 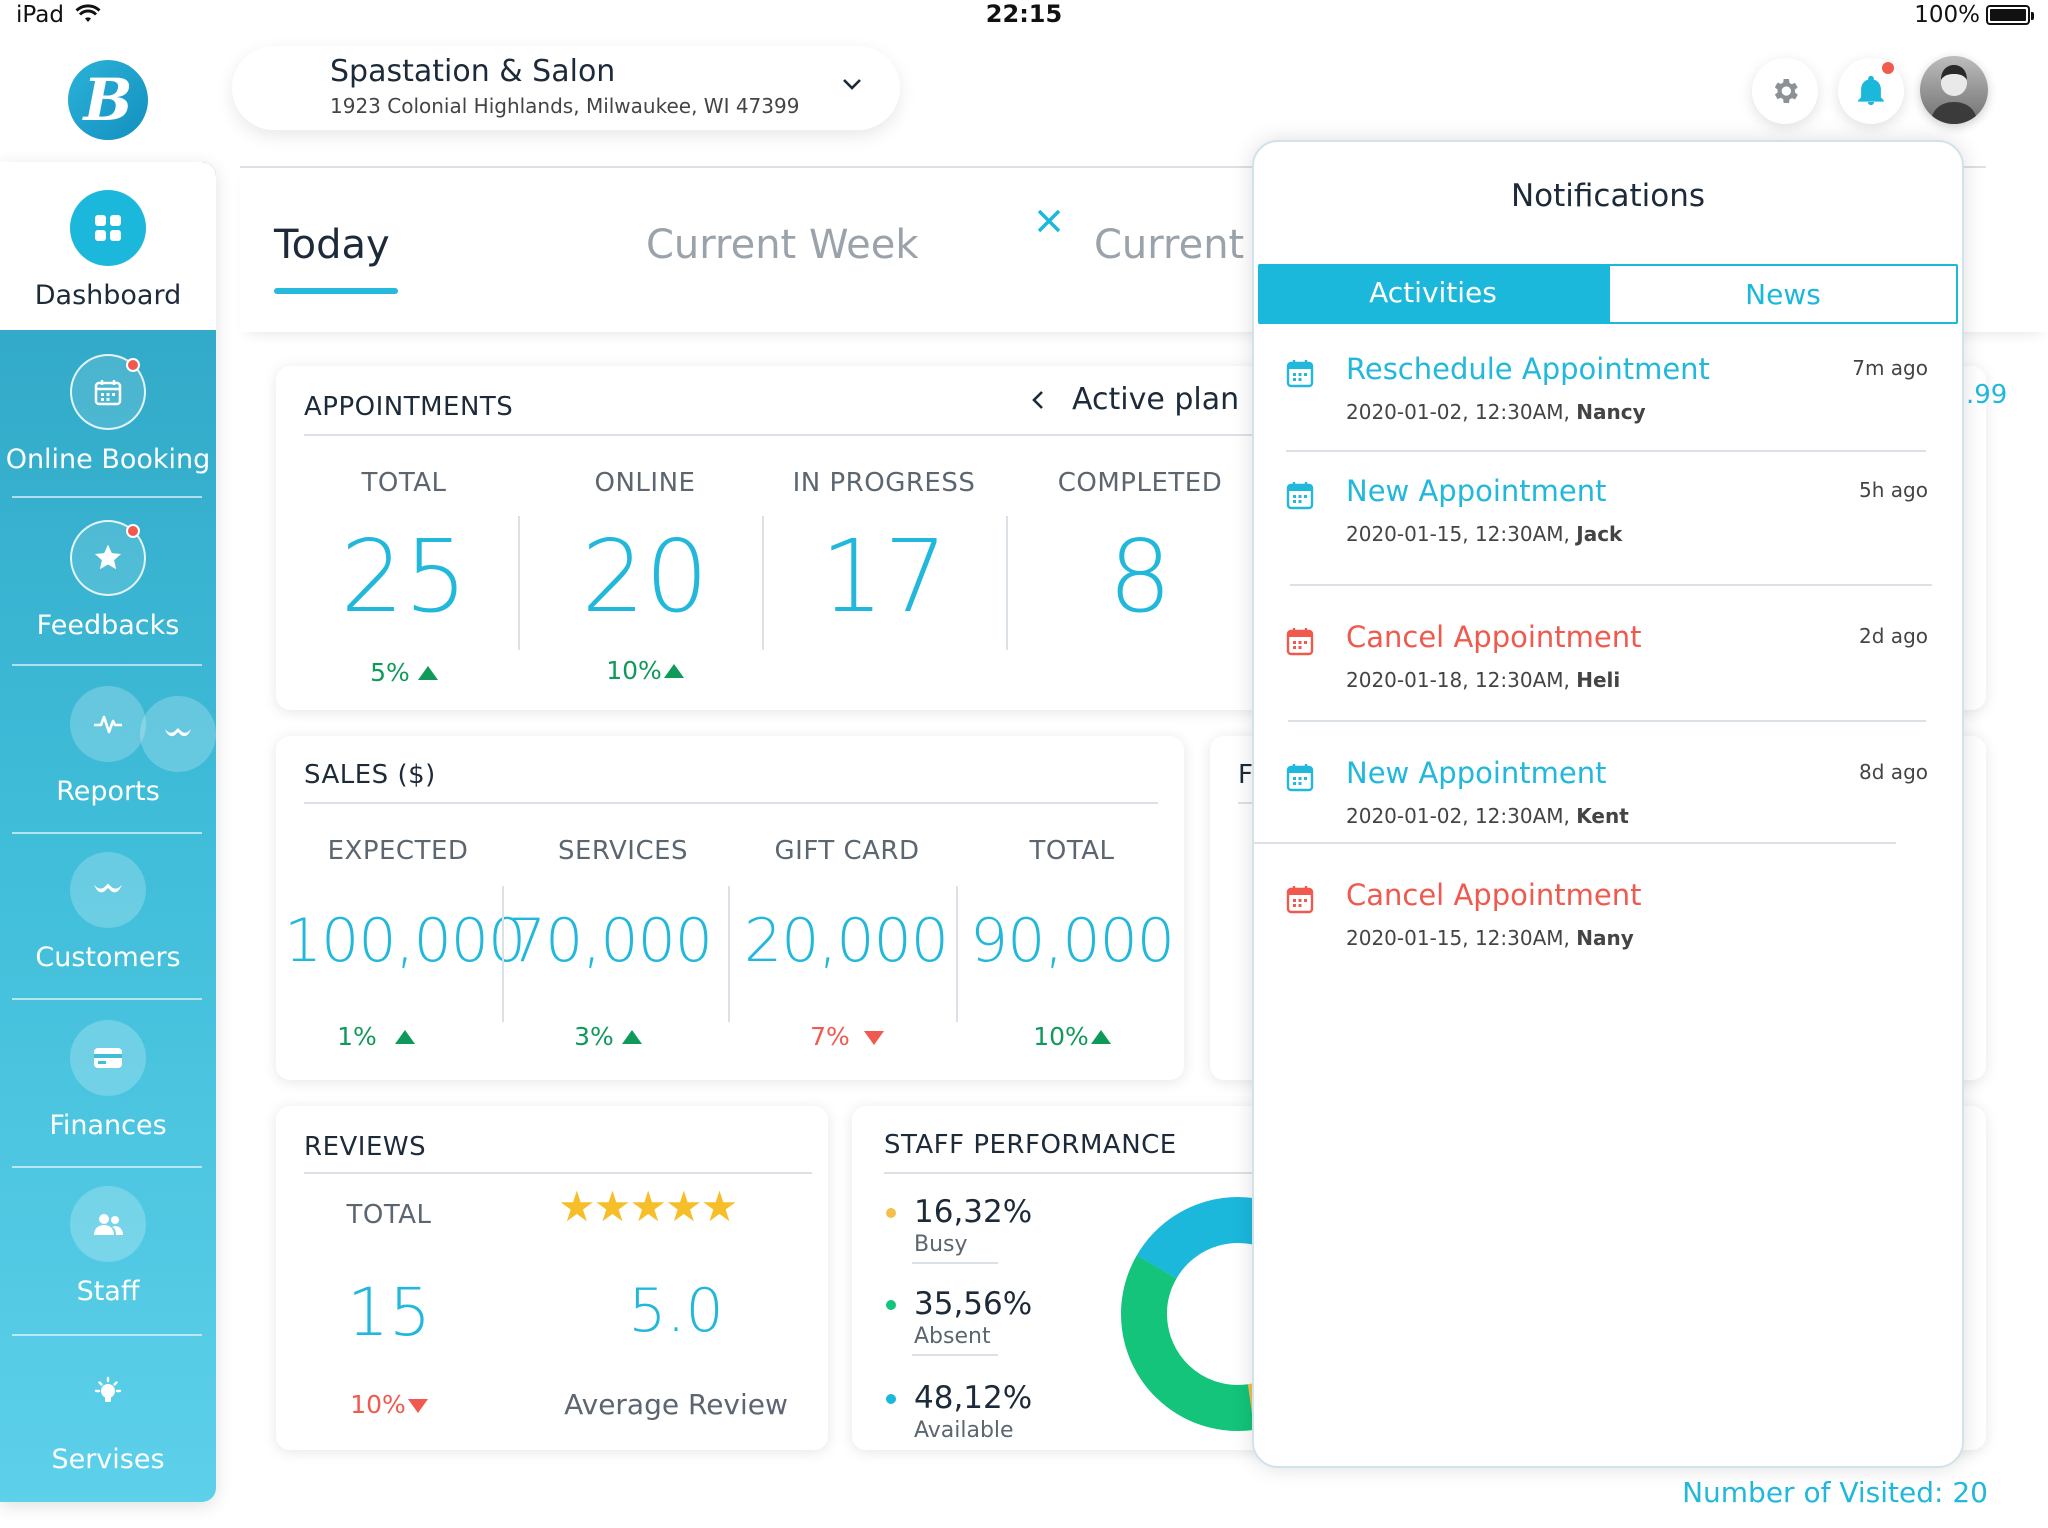 I want to click on badge-dot, so click(x=133, y=531).